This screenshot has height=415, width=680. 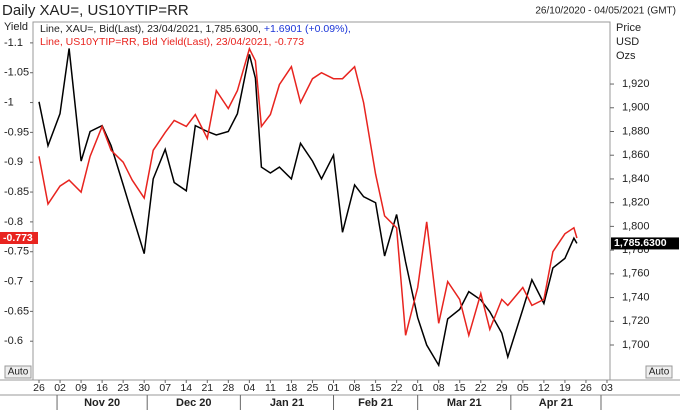 I want to click on last-value-label: -0.773, so click(x=18, y=238).